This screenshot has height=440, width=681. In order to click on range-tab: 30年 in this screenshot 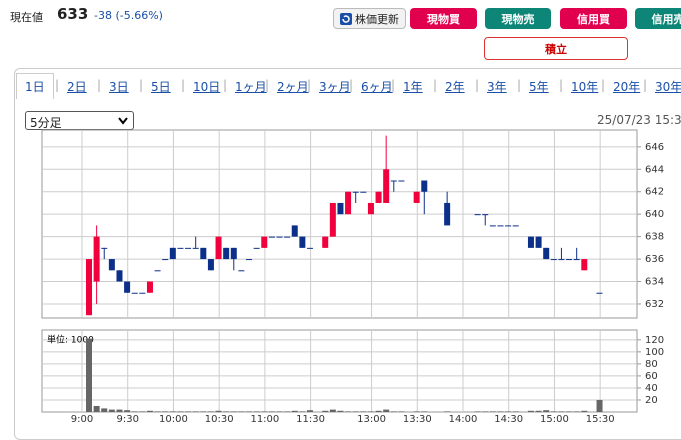, I will do `click(668, 87)`.